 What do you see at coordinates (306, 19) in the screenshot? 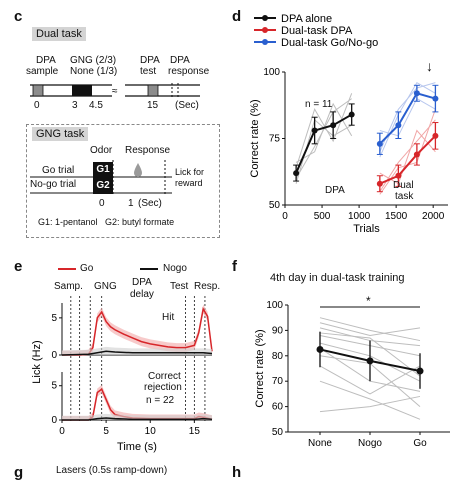
I see `d-legend-text: DPA alone` at bounding box center [306, 19].